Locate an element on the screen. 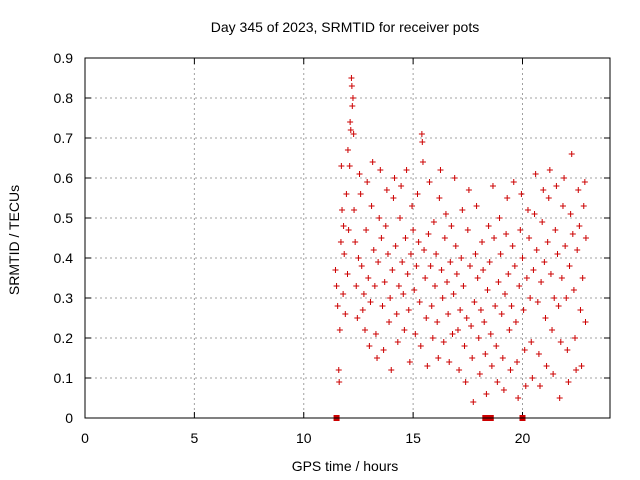 This screenshot has width=640, height=480. y-tick-label: 0.5 is located at coordinates (64, 218).